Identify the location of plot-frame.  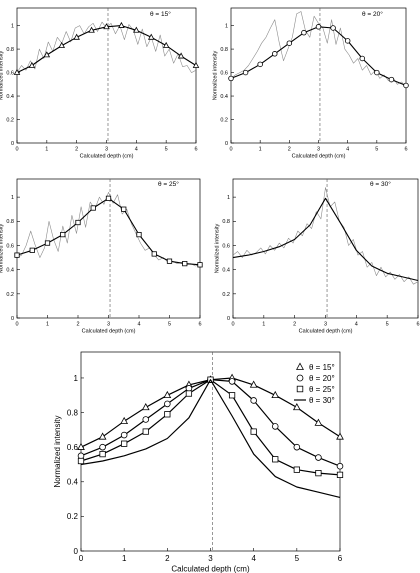
(325, 248).